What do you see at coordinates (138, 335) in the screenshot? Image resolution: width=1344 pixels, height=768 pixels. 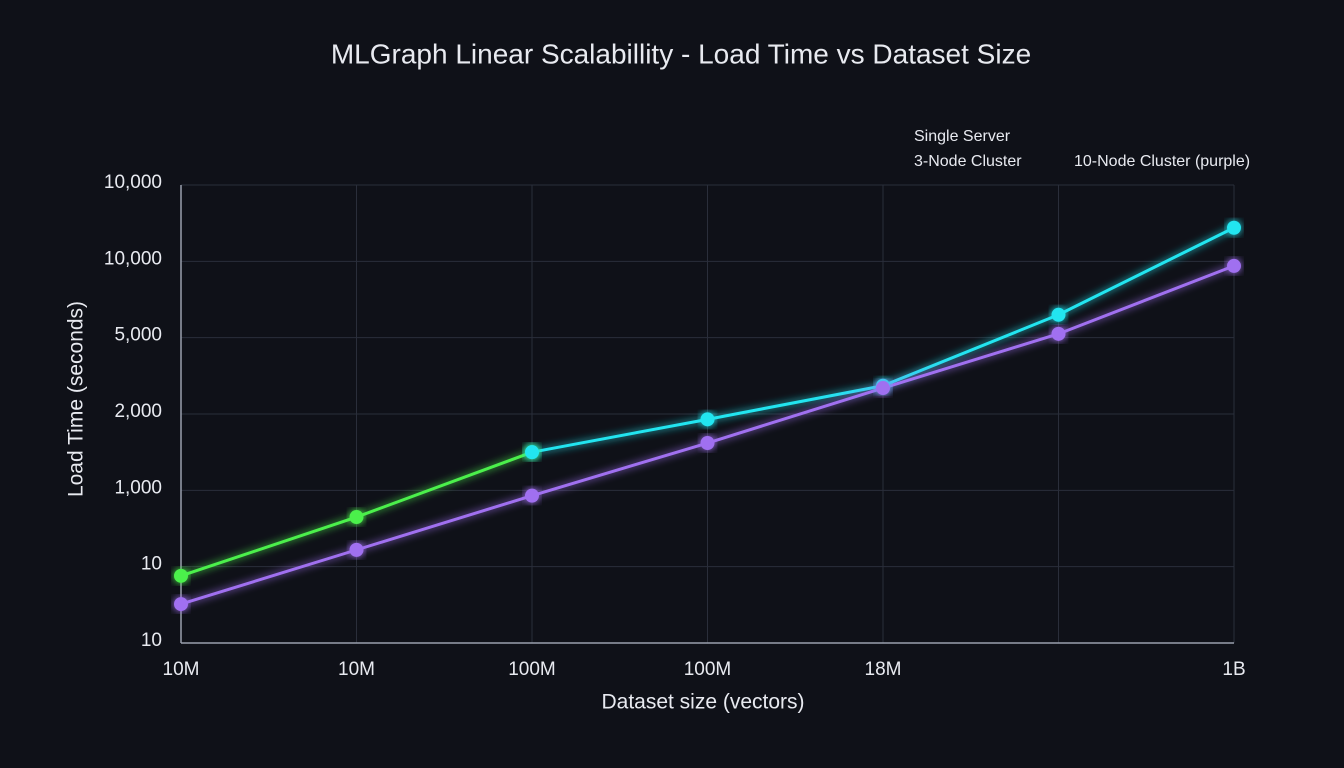 I see `y-tick-label: 5,000` at bounding box center [138, 335].